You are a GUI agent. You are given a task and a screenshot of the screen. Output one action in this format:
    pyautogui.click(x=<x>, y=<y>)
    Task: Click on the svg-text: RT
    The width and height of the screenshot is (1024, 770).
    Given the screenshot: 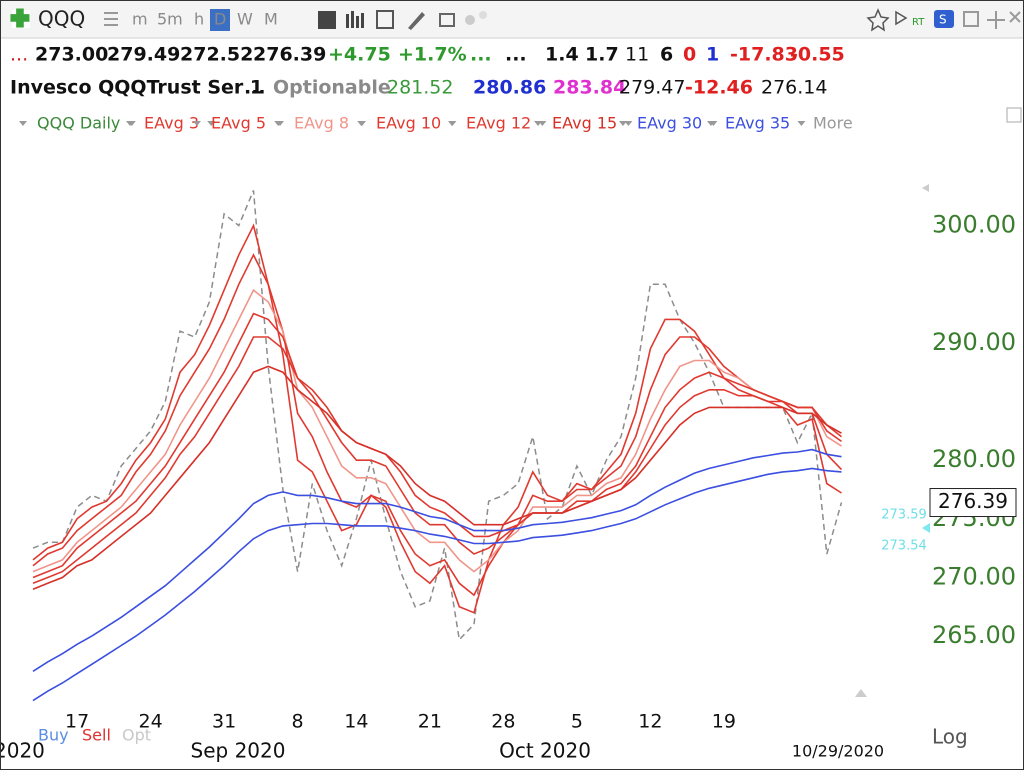 What is the action you would take?
    pyautogui.click(x=918, y=22)
    